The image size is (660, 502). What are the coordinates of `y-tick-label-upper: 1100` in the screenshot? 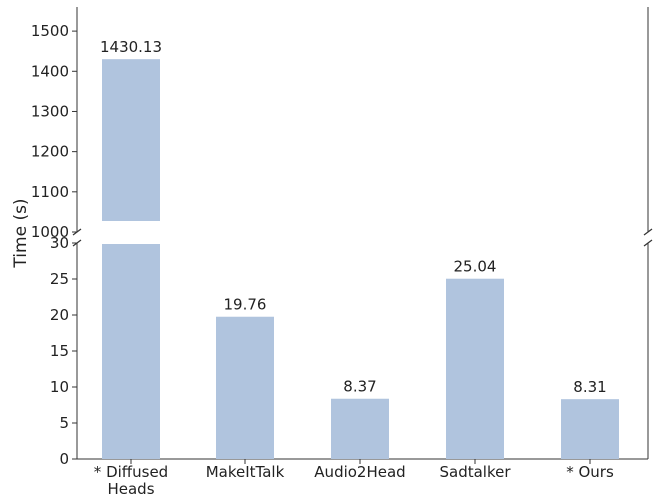 It's located at (50, 192).